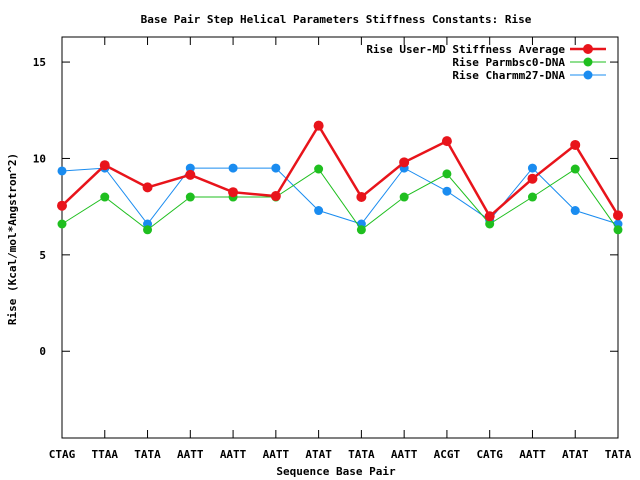  What do you see at coordinates (62, 454) in the screenshot?
I see `x-tick-label: CTAG` at bounding box center [62, 454].